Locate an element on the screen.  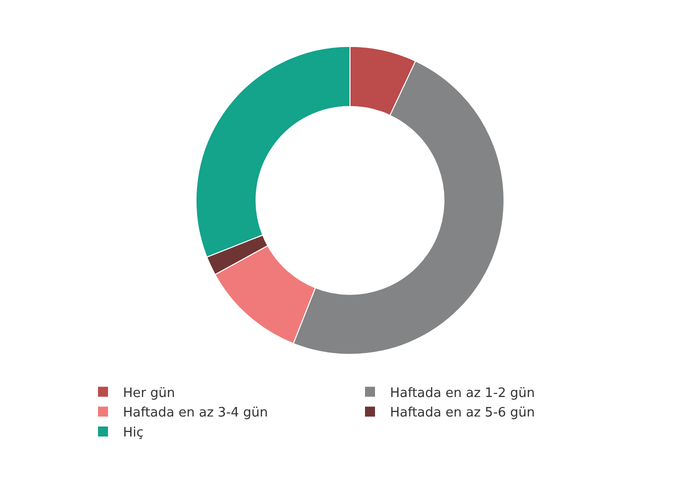
legend-label: Haftada en az 1-2 gün is located at coordinates (462, 393).